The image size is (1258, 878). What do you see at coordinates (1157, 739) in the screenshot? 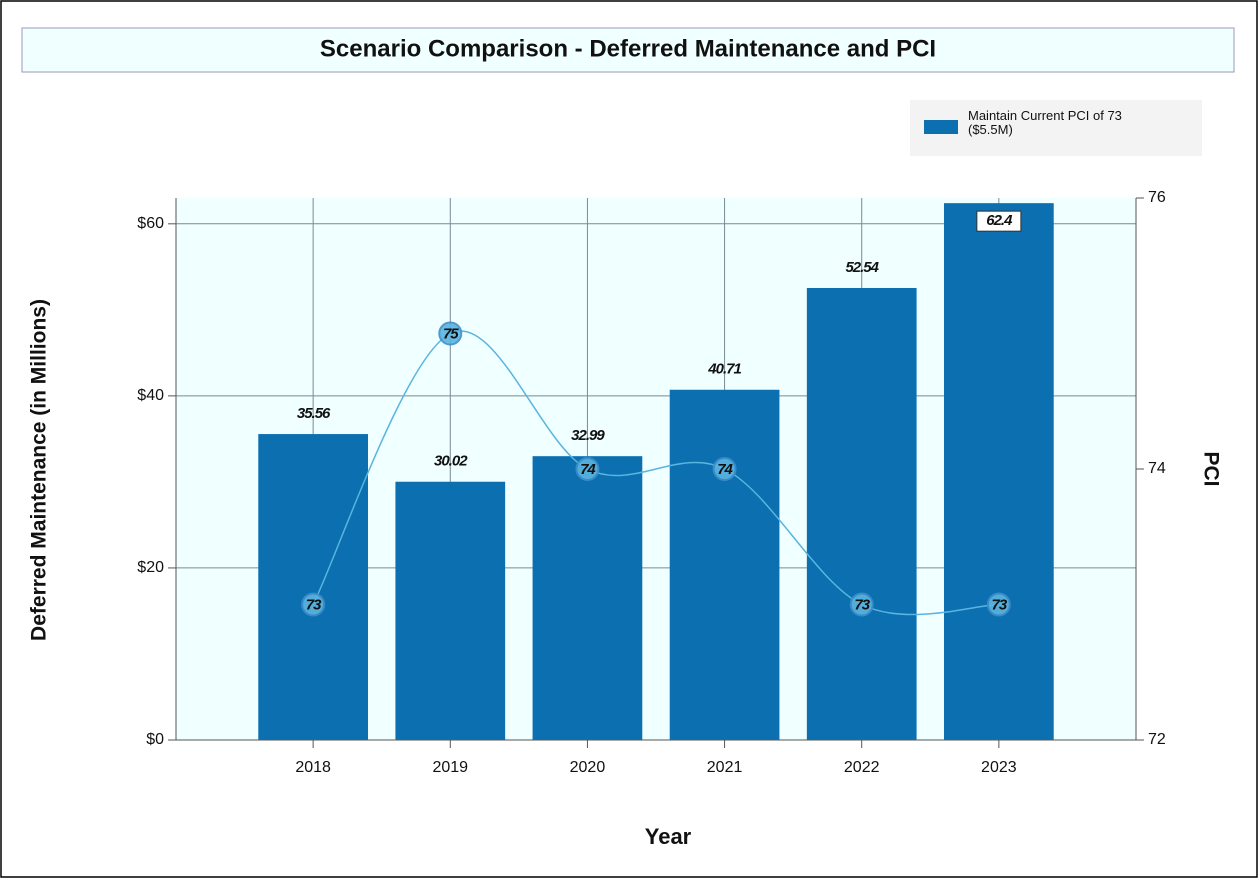
I see `y2-tick-label: 72` at bounding box center [1157, 739].